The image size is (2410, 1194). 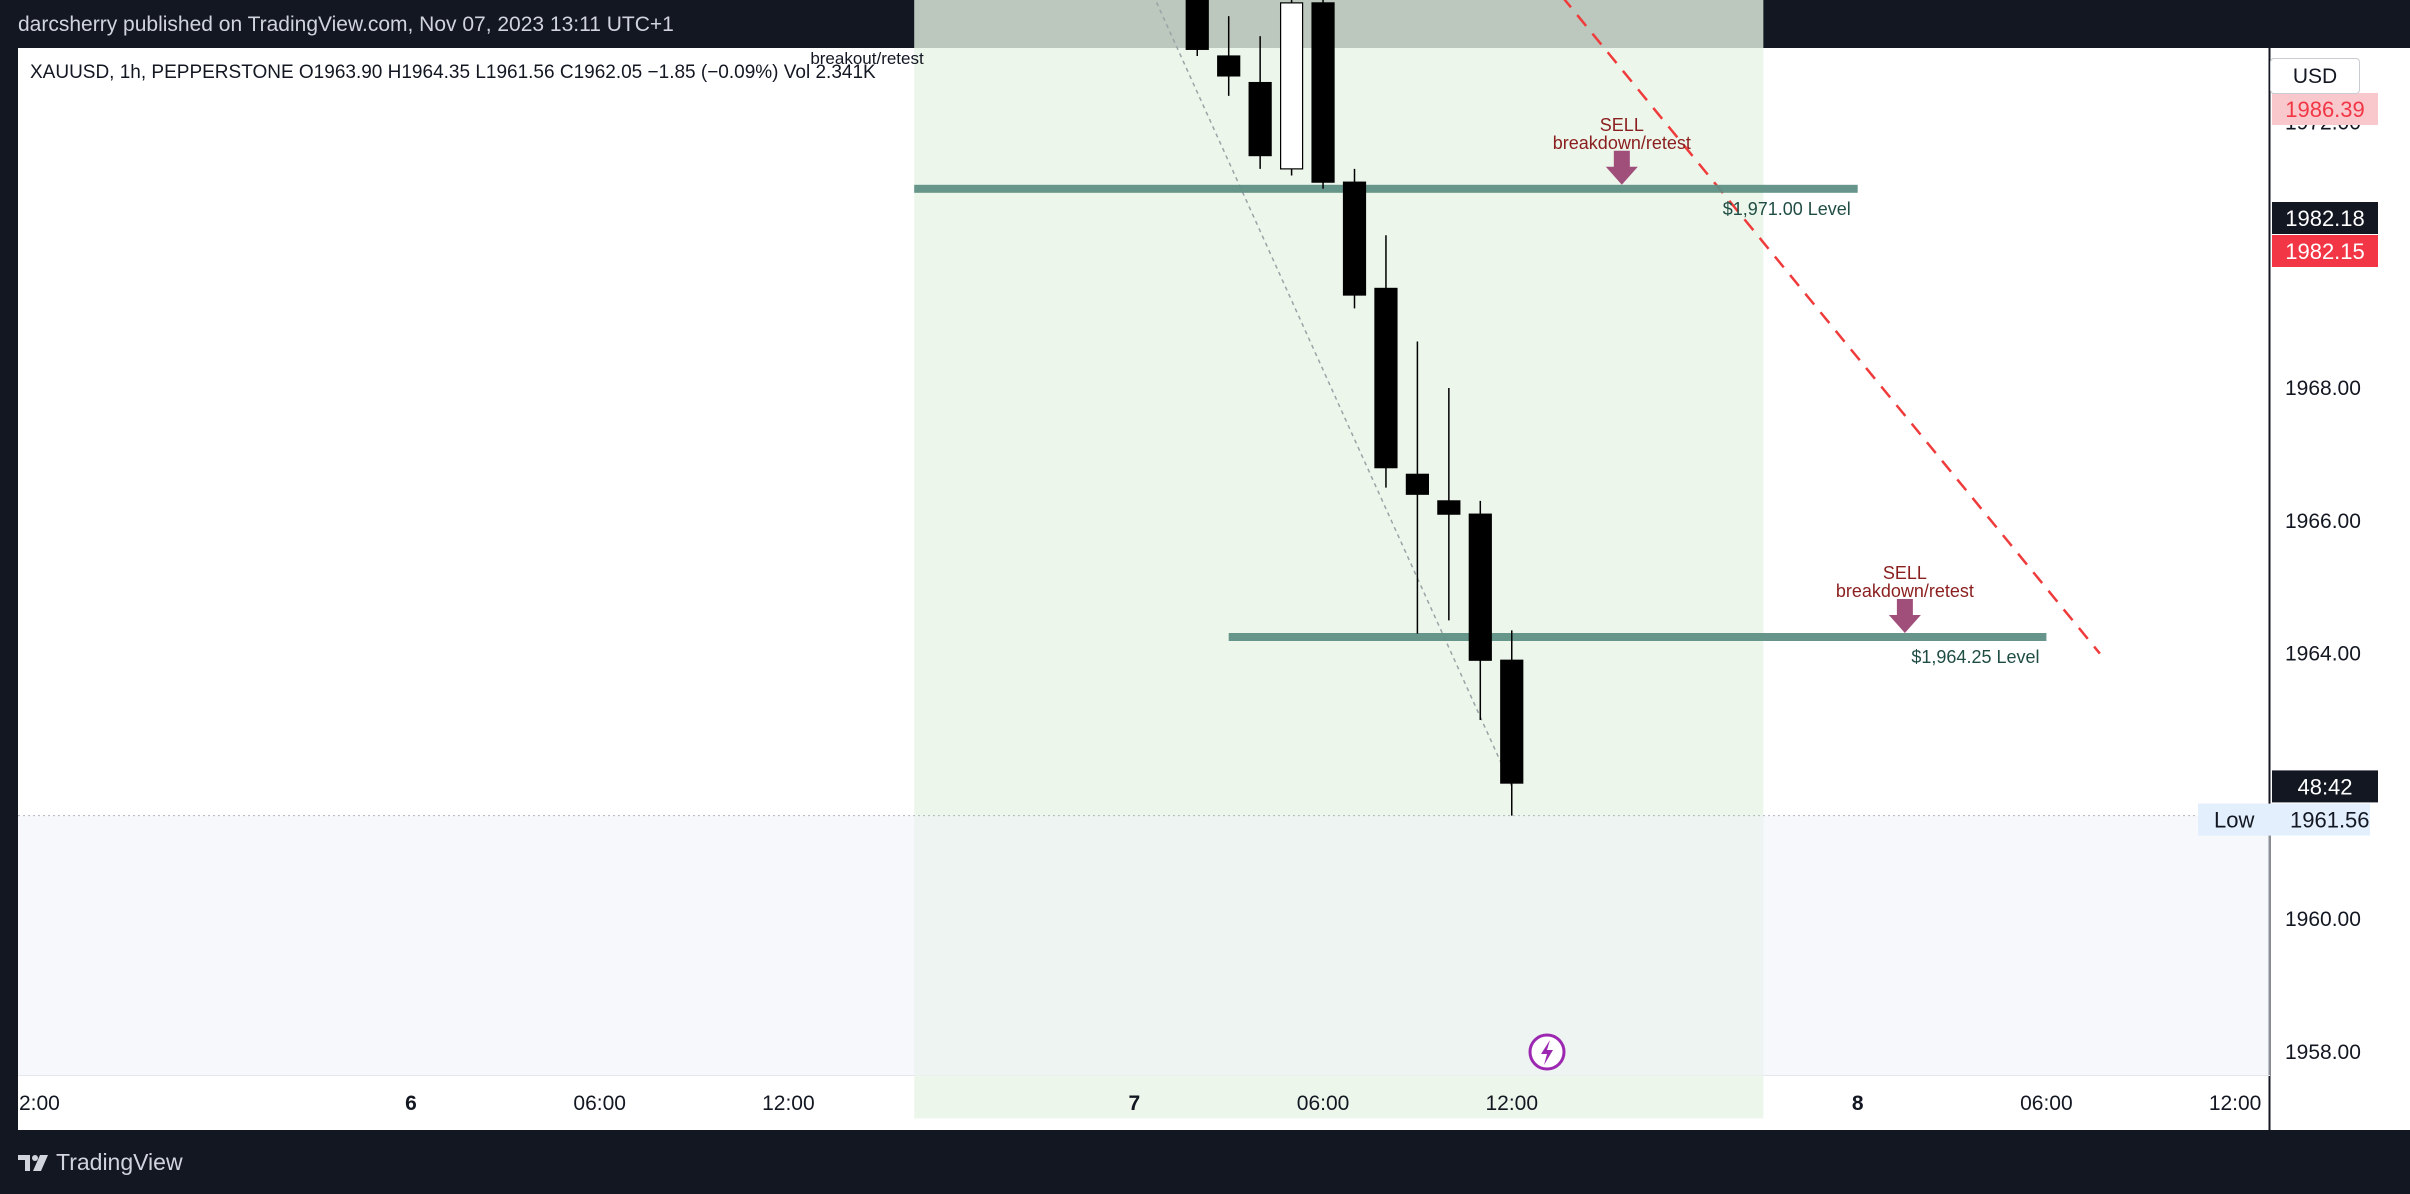 I want to click on bid-price-tag, so click(x=2325, y=251).